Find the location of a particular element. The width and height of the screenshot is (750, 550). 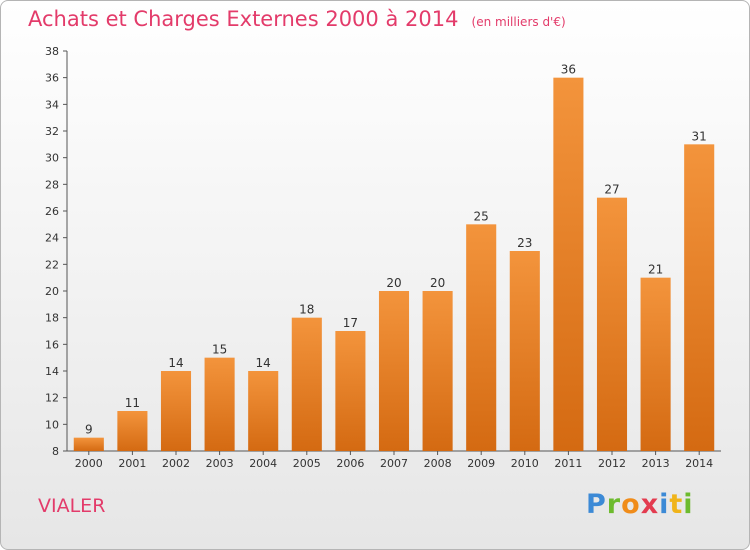

y-tick-label: 38 is located at coordinates (52, 51).